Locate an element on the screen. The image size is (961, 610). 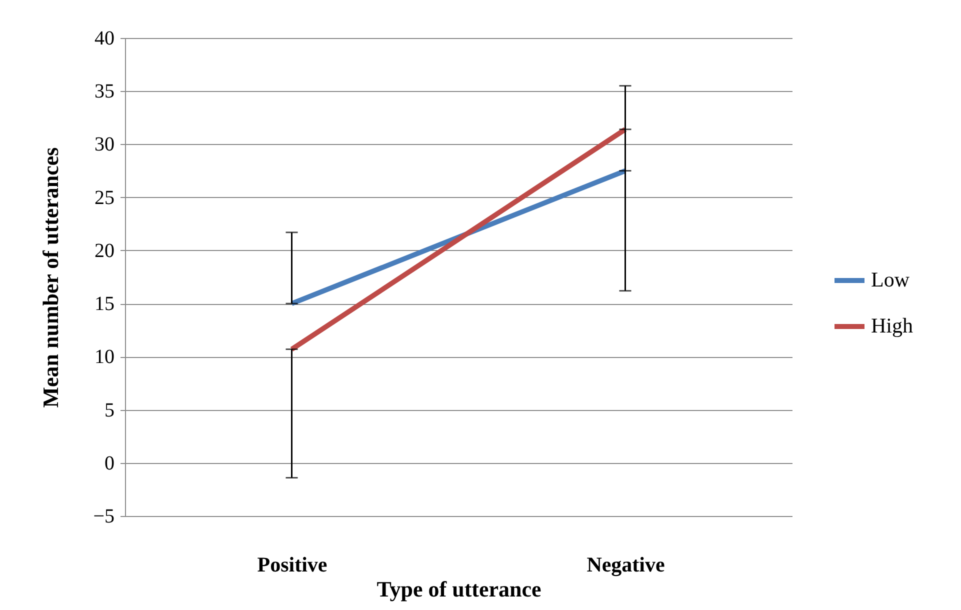
y-tick-label: 25 is located at coordinates (104, 197).